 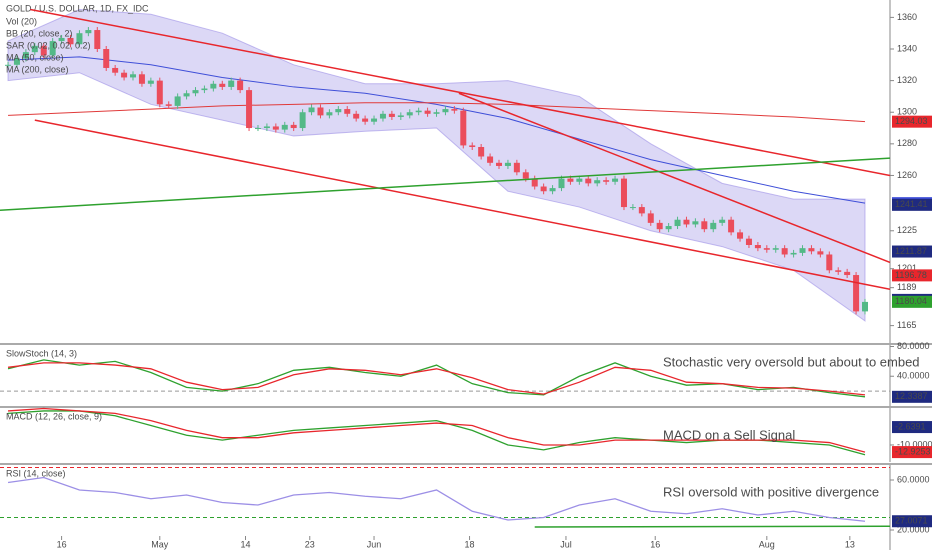 I want to click on indicator-label: Vol (20), so click(x=21, y=21).